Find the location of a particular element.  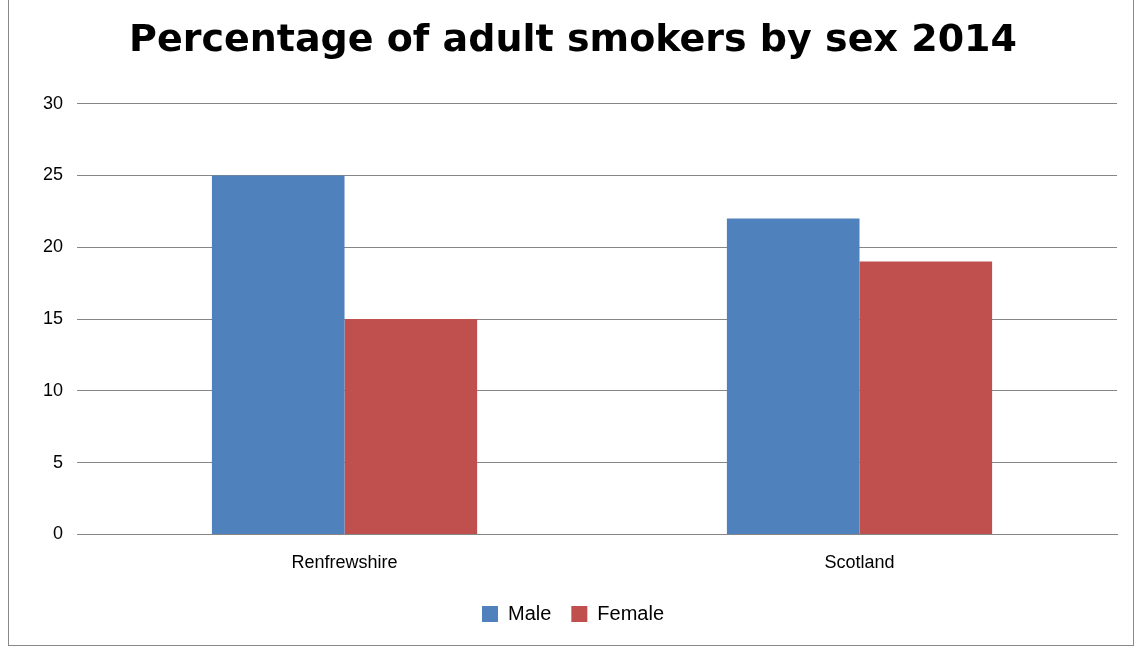

y-tick-label: 0 is located at coordinates (58, 533).